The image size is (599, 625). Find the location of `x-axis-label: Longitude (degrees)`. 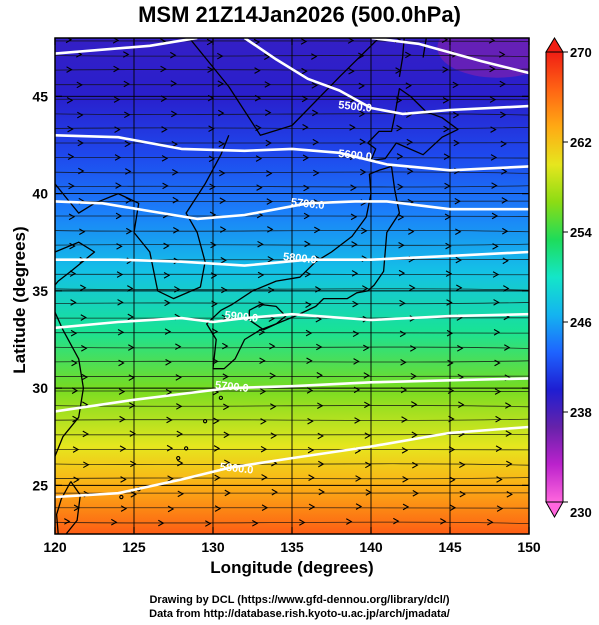

x-axis-label: Longitude (degrees) is located at coordinates (292, 567).